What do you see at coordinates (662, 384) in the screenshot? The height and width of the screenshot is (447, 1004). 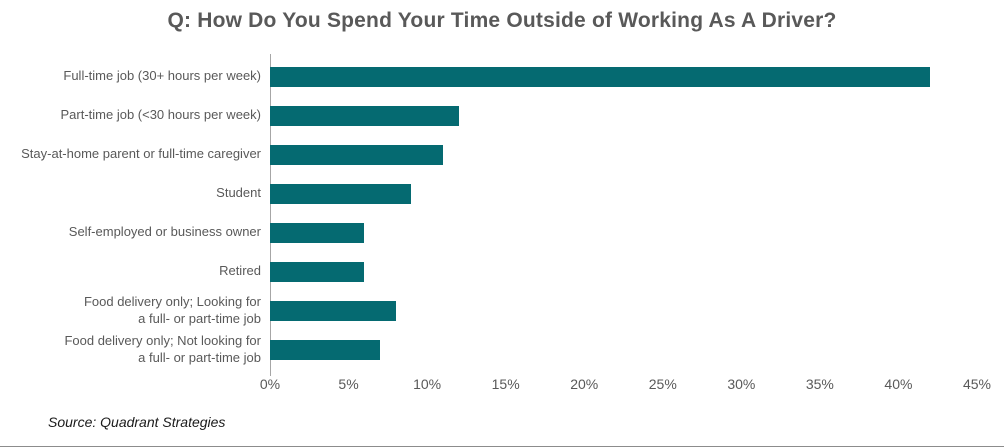 I see `x-tick-label: 25%` at bounding box center [662, 384].